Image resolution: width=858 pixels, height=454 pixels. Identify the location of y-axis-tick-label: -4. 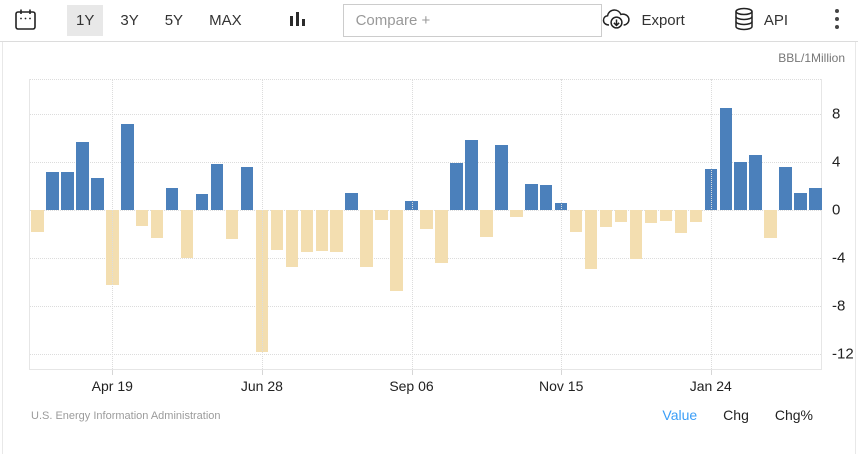
(839, 258).